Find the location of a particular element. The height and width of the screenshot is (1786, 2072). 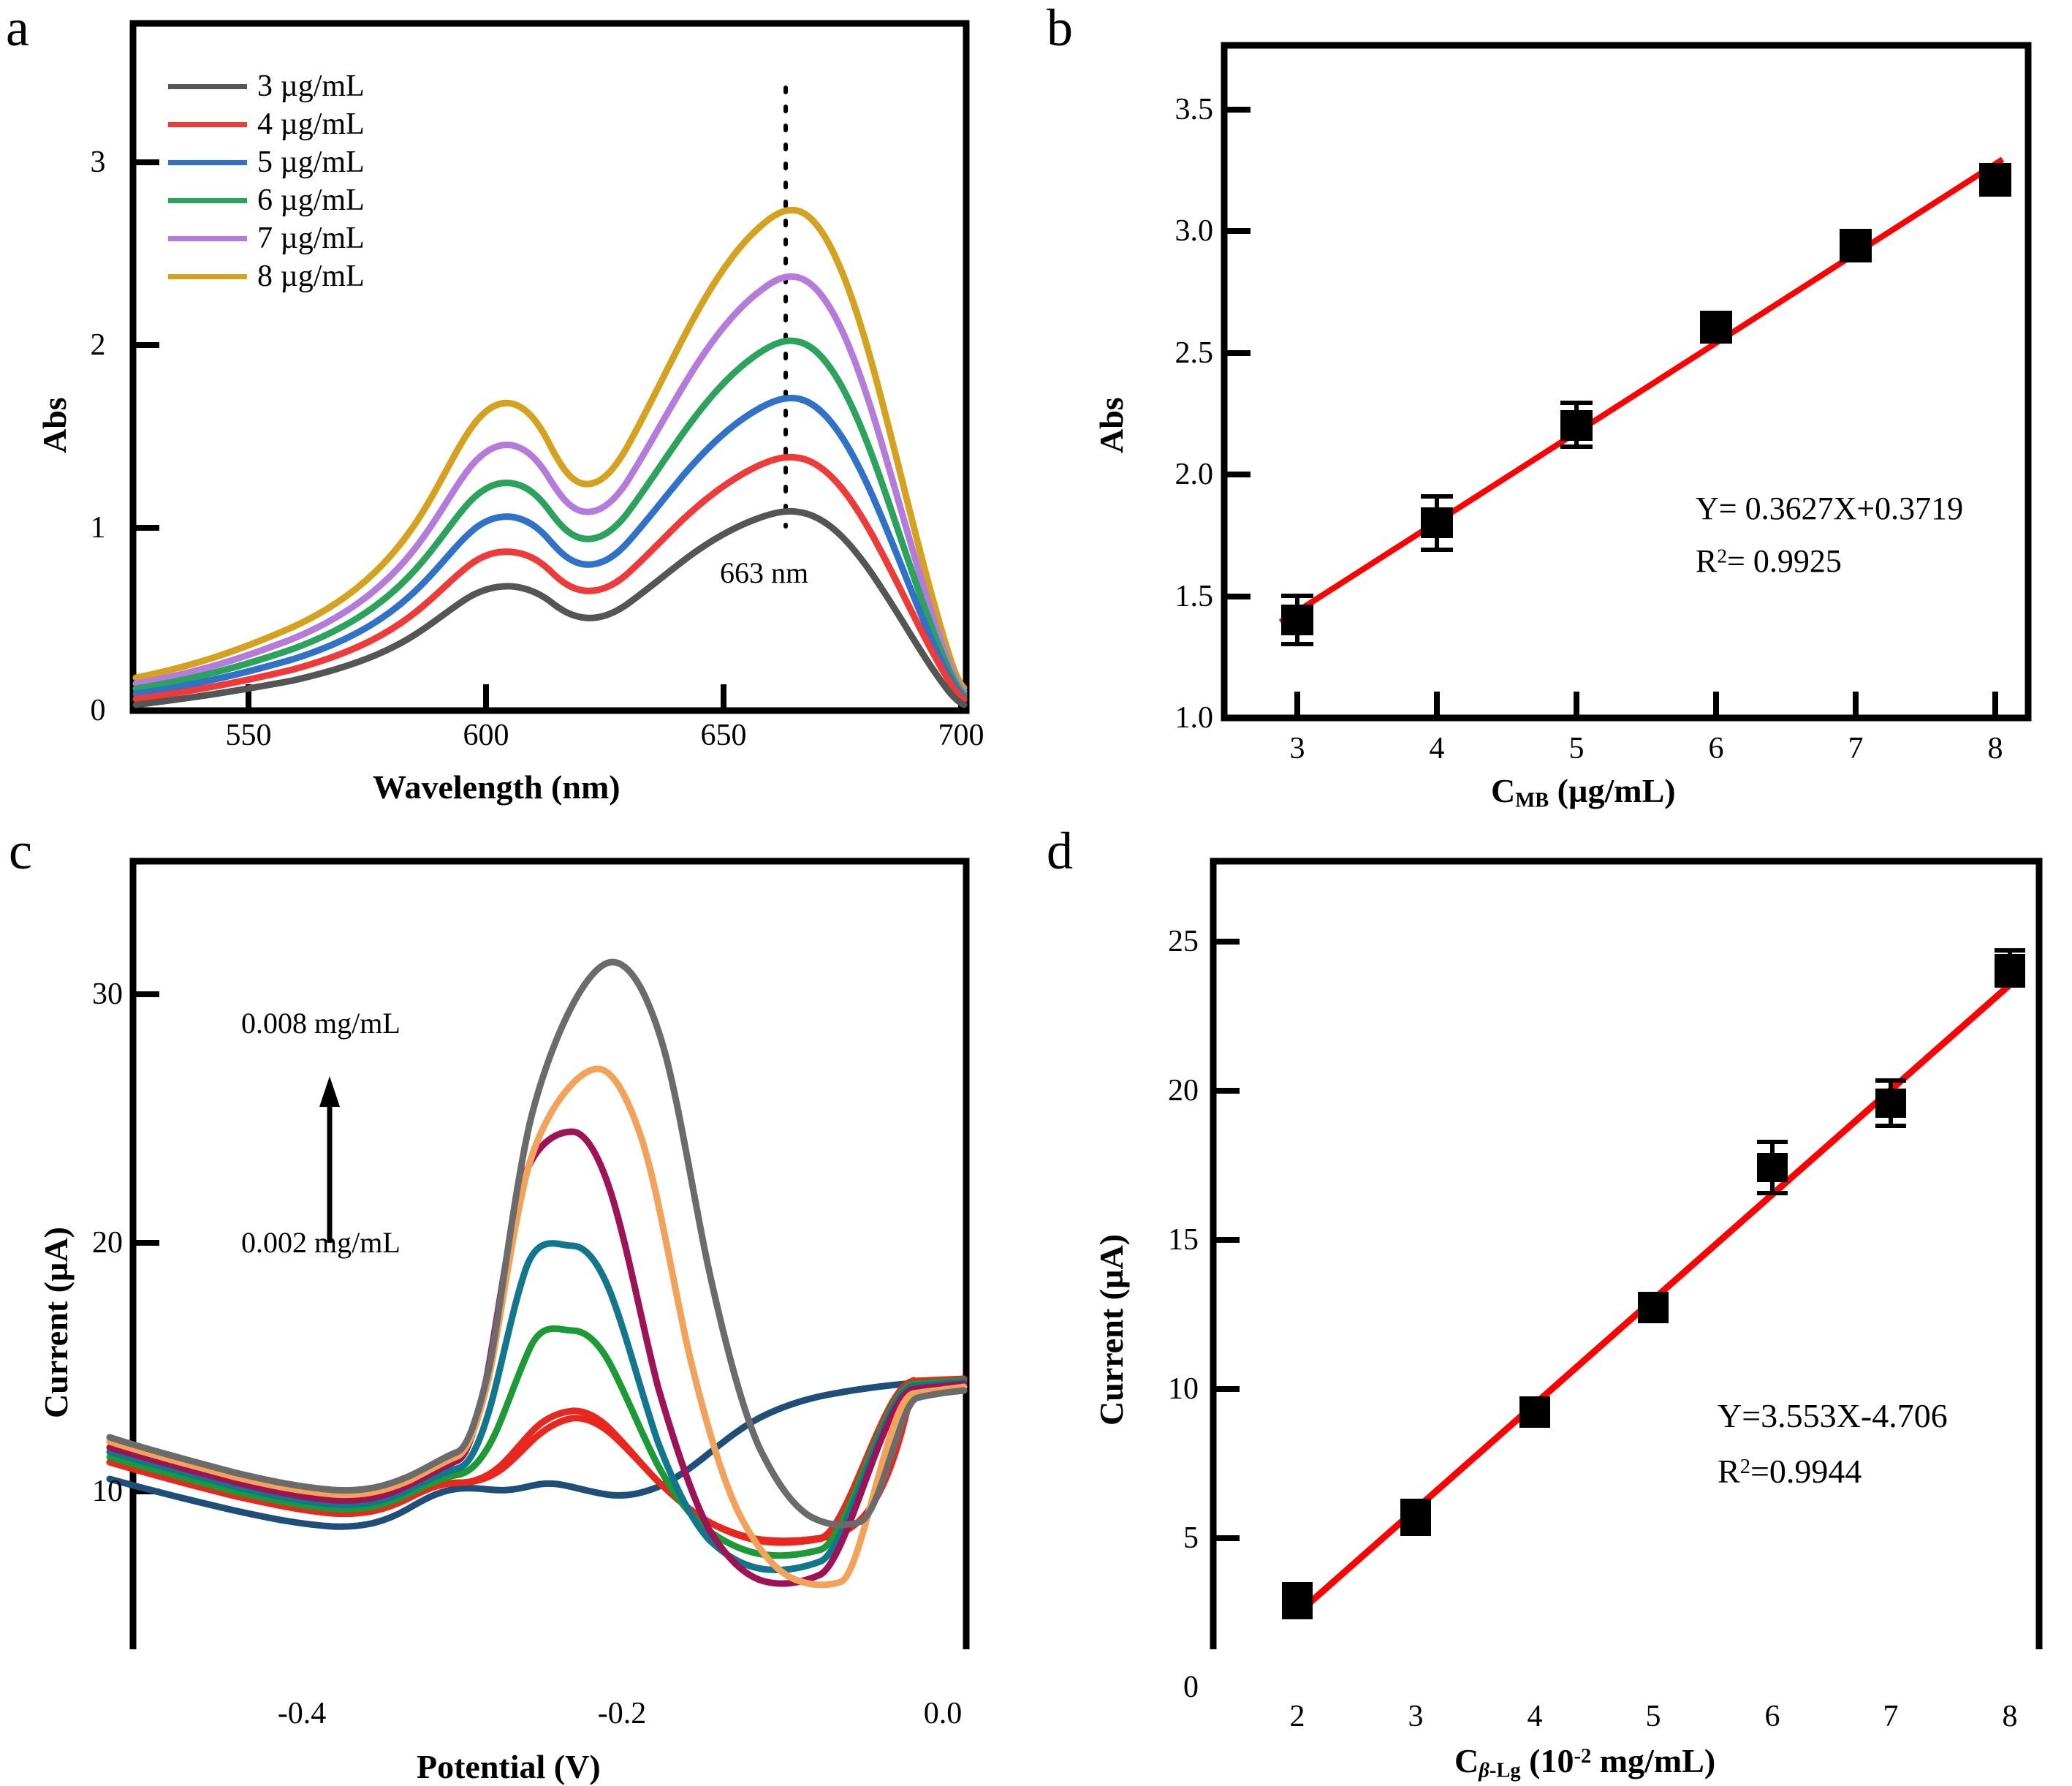

panel-b-ytick-4: 2.5 is located at coordinates (1194, 353).